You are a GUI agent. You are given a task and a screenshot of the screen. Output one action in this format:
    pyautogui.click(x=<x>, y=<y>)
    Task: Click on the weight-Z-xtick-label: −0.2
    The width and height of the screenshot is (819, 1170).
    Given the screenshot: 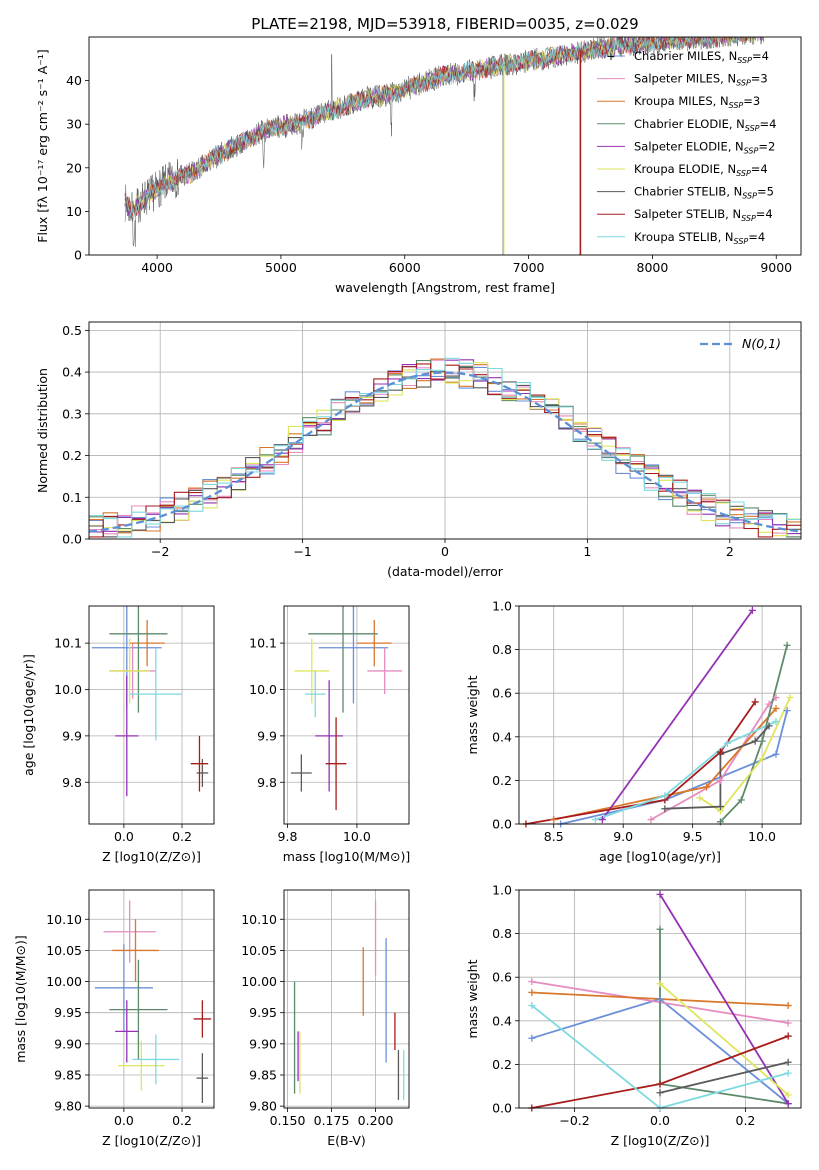 What is the action you would take?
    pyautogui.click(x=574, y=1120)
    